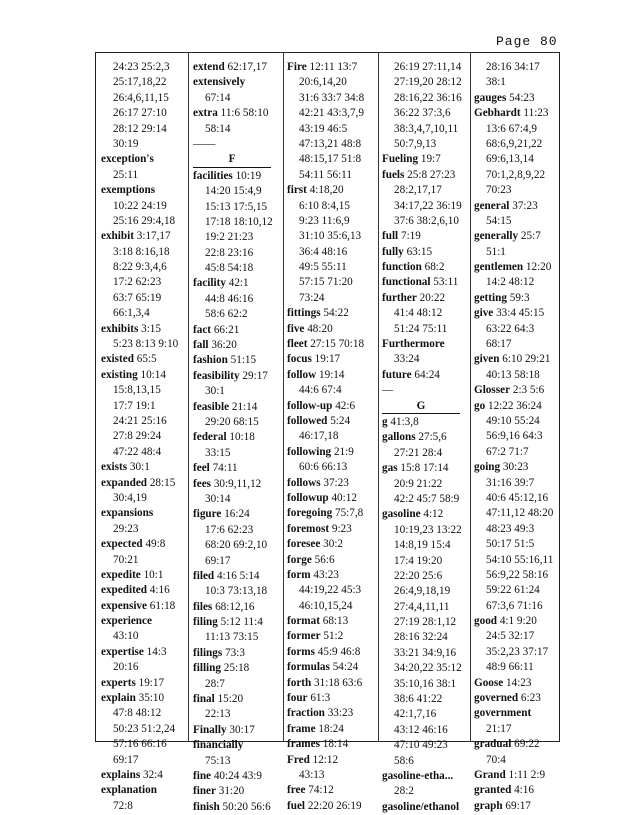  I want to click on page-line-refs-continued: 51:24 75:11, so click(421, 328).